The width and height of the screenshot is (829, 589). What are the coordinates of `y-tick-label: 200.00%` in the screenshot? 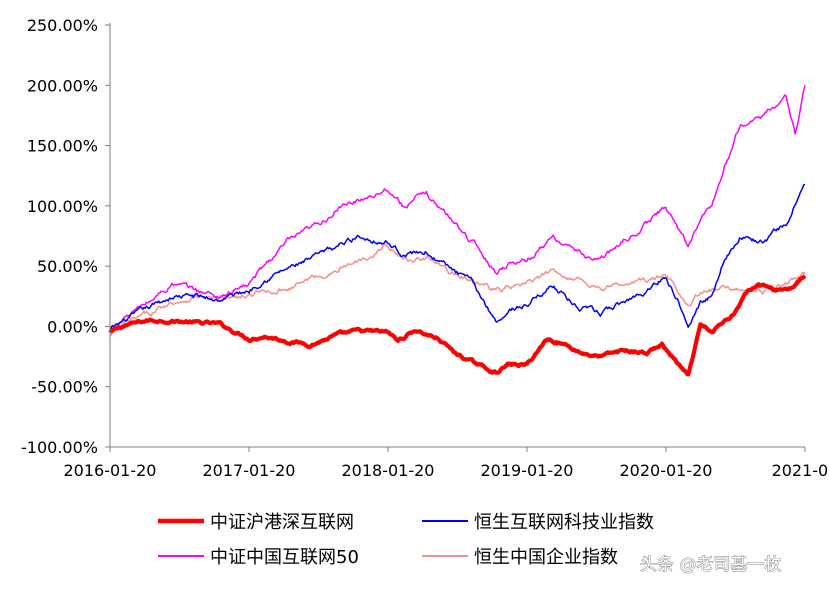 It's located at (62, 85).